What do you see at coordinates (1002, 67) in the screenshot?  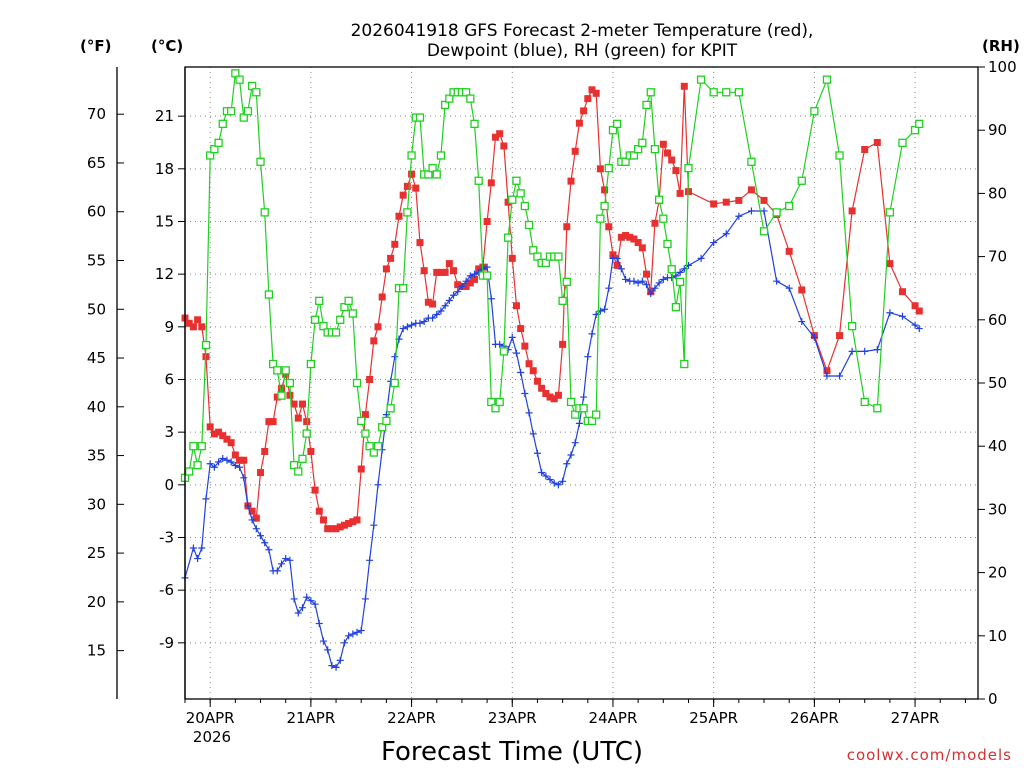 I see `rh-tick-label: 100` at bounding box center [1002, 67].